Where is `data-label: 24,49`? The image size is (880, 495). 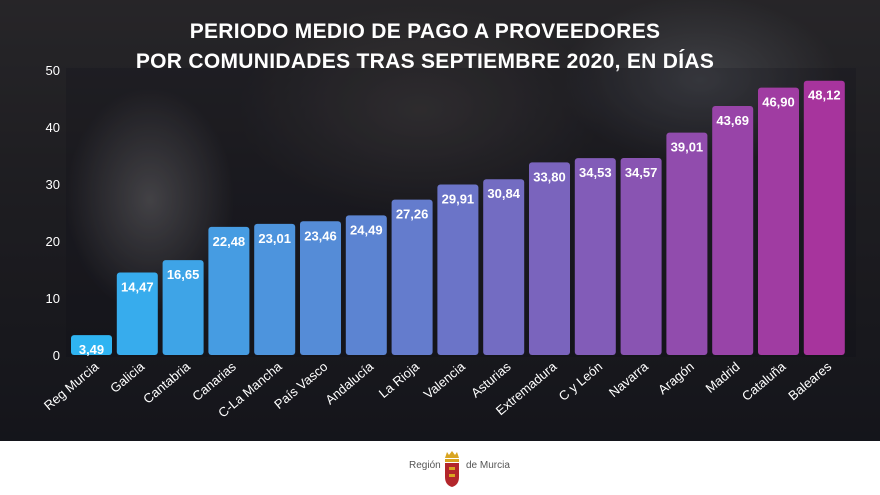
data-label: 24,49 is located at coordinates (366, 229).